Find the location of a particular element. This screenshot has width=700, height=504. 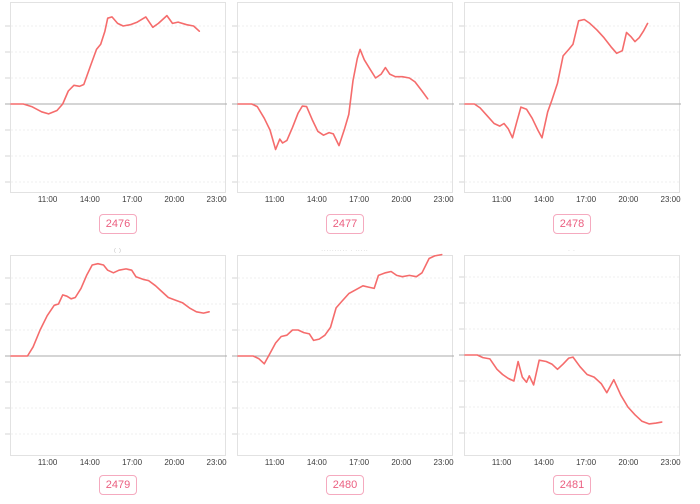

badge-row: 2478 is located at coordinates (572, 226).